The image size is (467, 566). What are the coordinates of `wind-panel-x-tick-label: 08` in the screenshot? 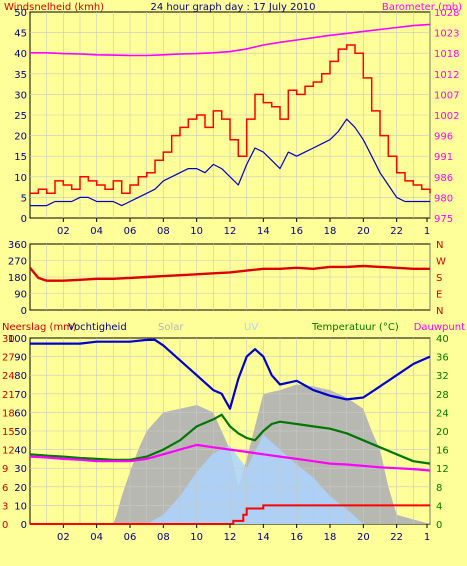 It's located at (163, 231).